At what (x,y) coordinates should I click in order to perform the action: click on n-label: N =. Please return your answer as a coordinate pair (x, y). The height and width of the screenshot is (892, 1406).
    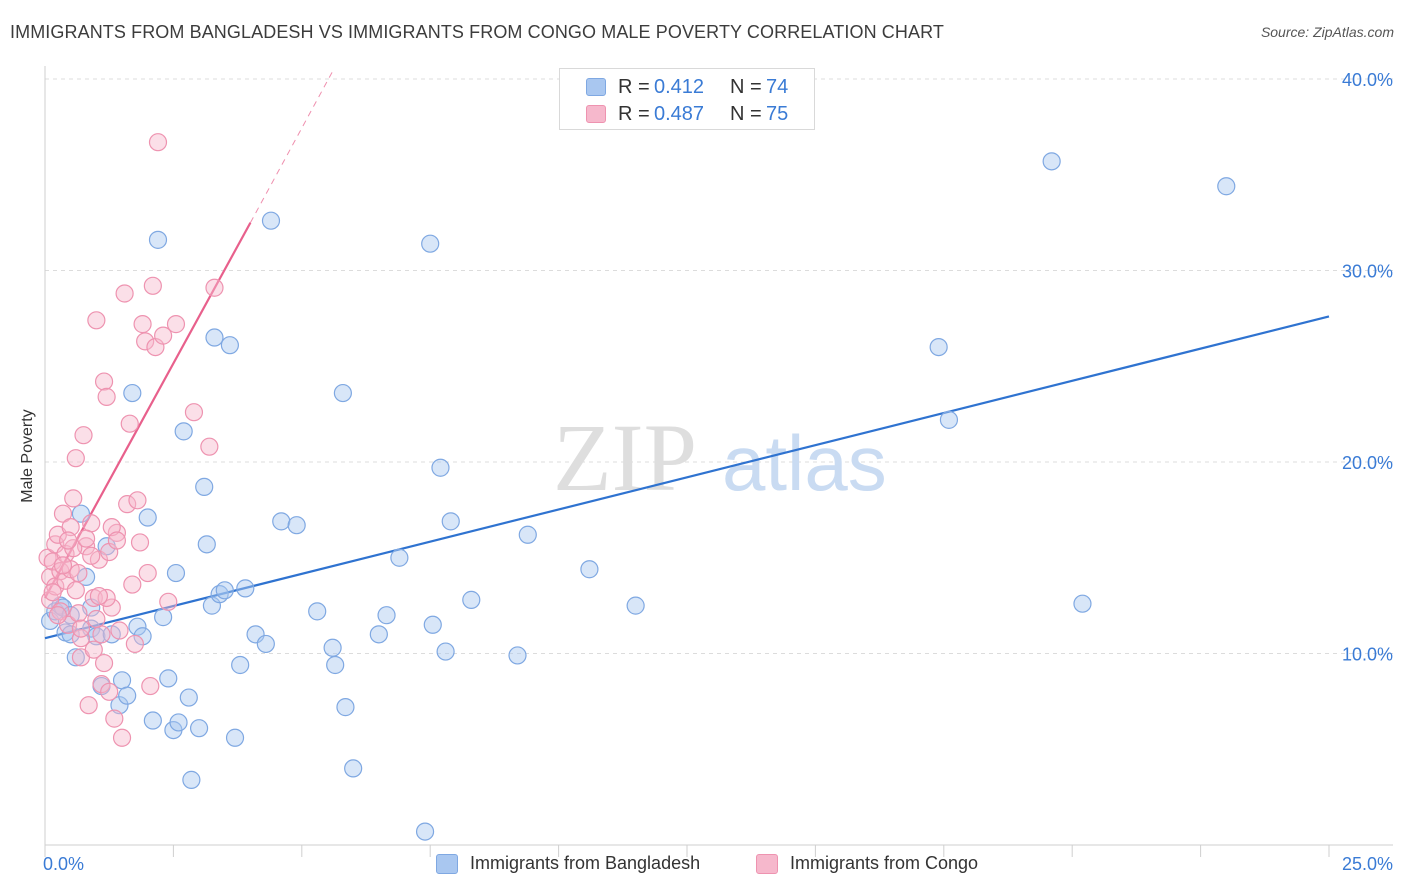
    Looking at the image, I should click on (746, 87).